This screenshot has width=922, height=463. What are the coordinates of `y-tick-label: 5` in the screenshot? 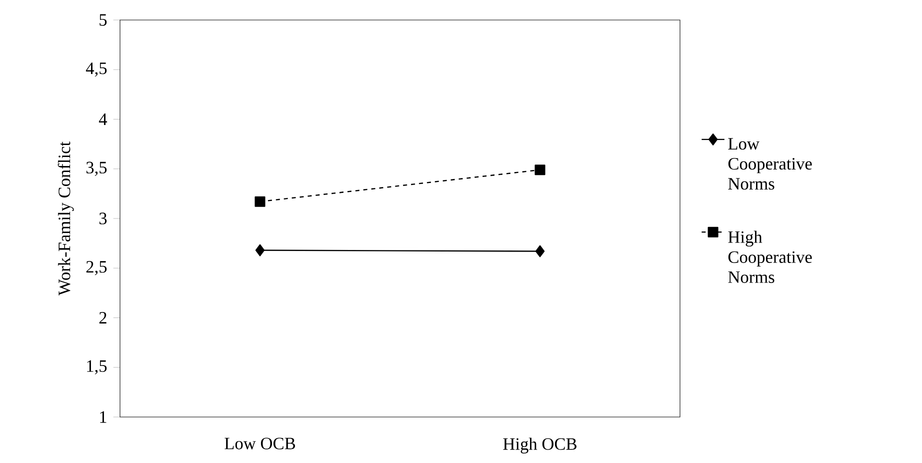 It's located at (103, 20).